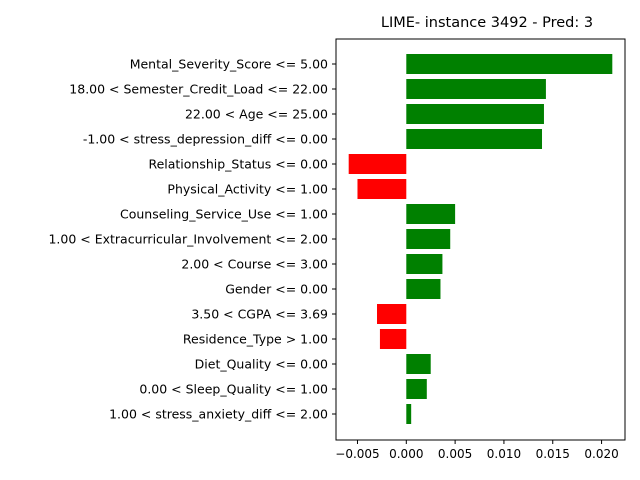 The image size is (640, 480). What do you see at coordinates (224, 214) in the screenshot?
I see `y-tick-label: Counseling_Service_Use <= 1.00` at bounding box center [224, 214].